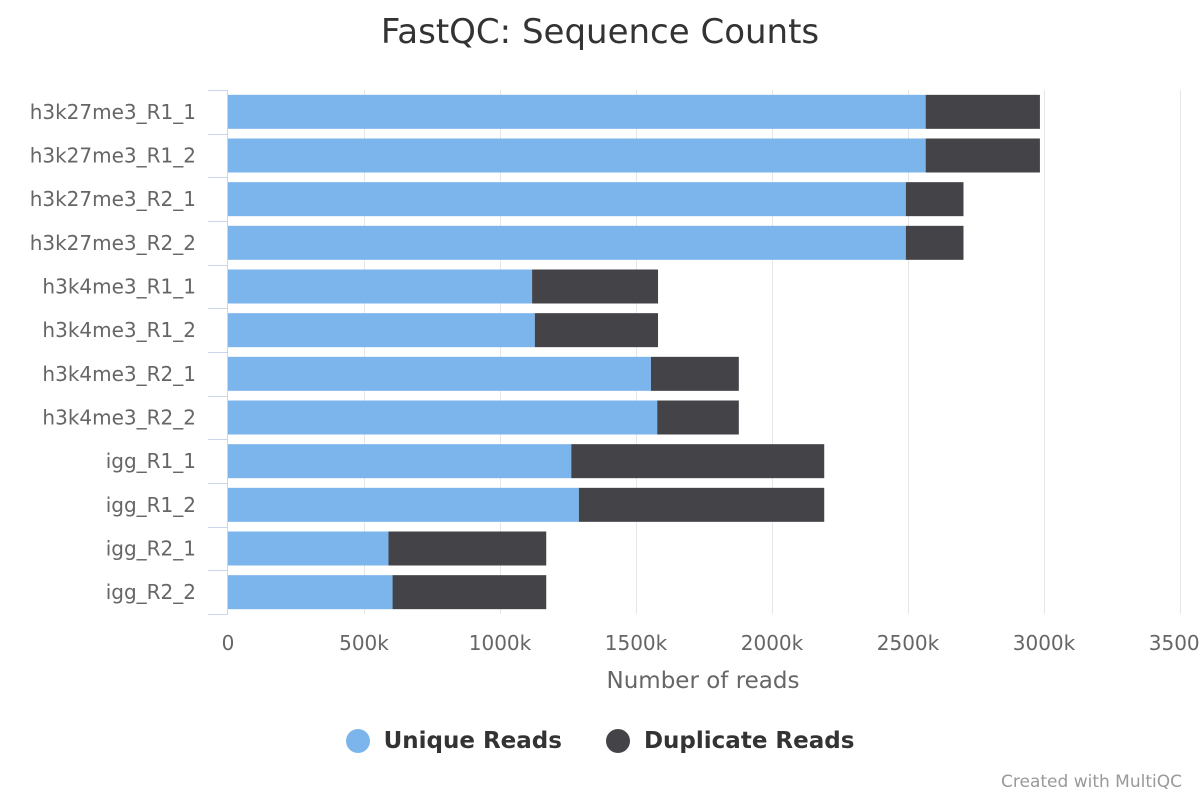  What do you see at coordinates (472, 741) in the screenshot?
I see `legend-label-unique: Unique Reads` at bounding box center [472, 741].